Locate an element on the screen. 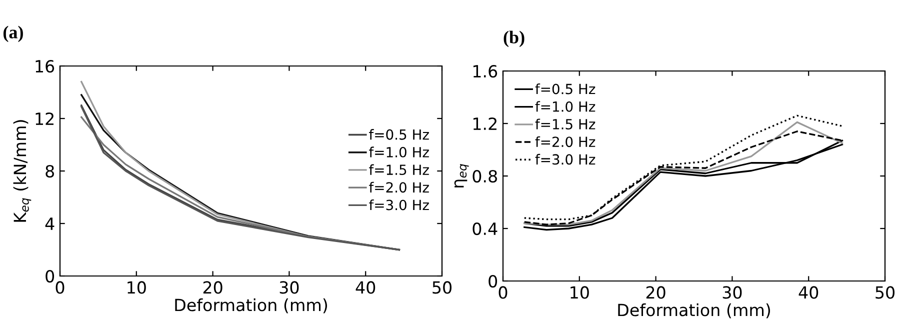 This screenshot has width=898, height=324. y-tick-label: 0 is located at coordinates (50, 276).